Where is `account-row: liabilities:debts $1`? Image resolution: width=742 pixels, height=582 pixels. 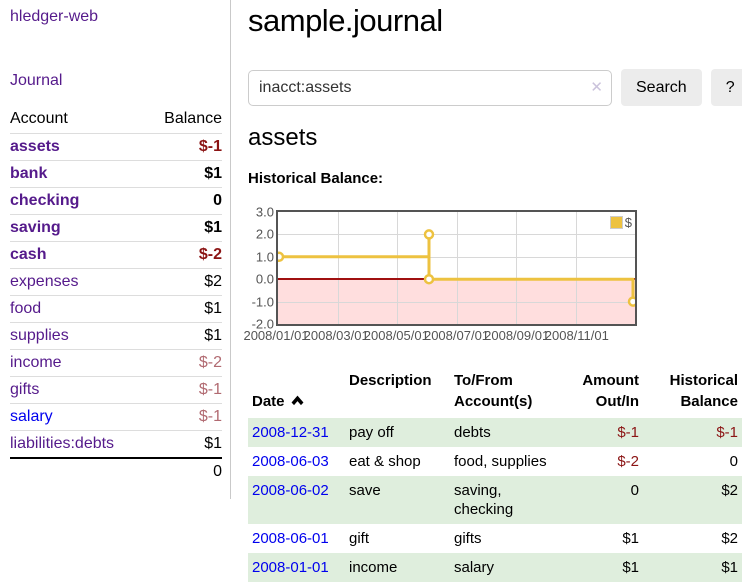 account-row: liabilities:debts $1 is located at coordinates (116, 444).